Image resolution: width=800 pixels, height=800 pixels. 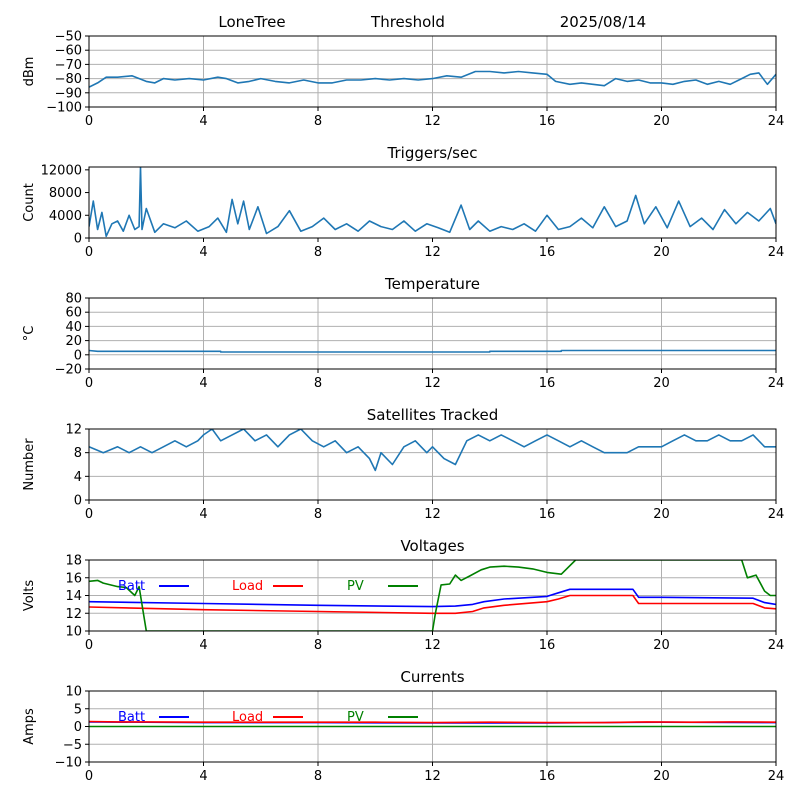 What do you see at coordinates (407, 22) in the screenshot?
I see `trigger-mode: Threshold` at bounding box center [407, 22].